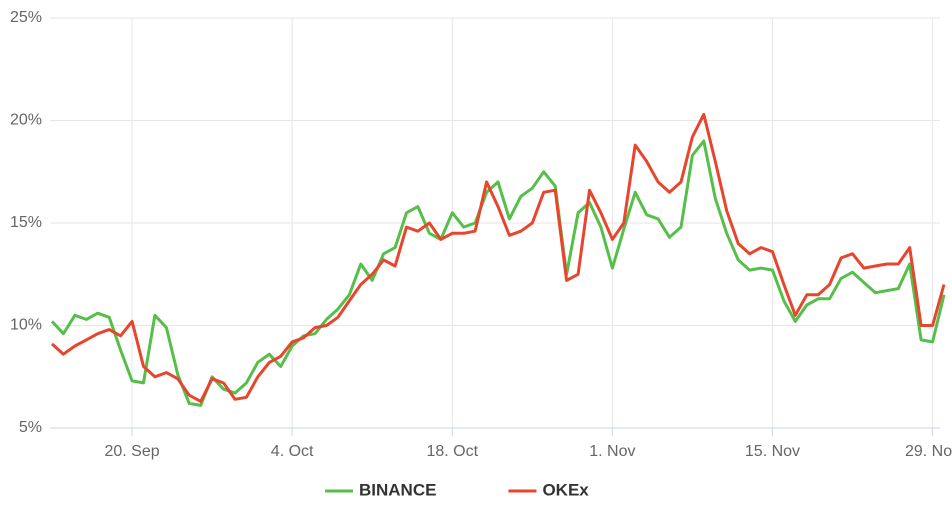  Describe the element at coordinates (30, 427) in the screenshot. I see `y-tick-label: 5%` at that location.